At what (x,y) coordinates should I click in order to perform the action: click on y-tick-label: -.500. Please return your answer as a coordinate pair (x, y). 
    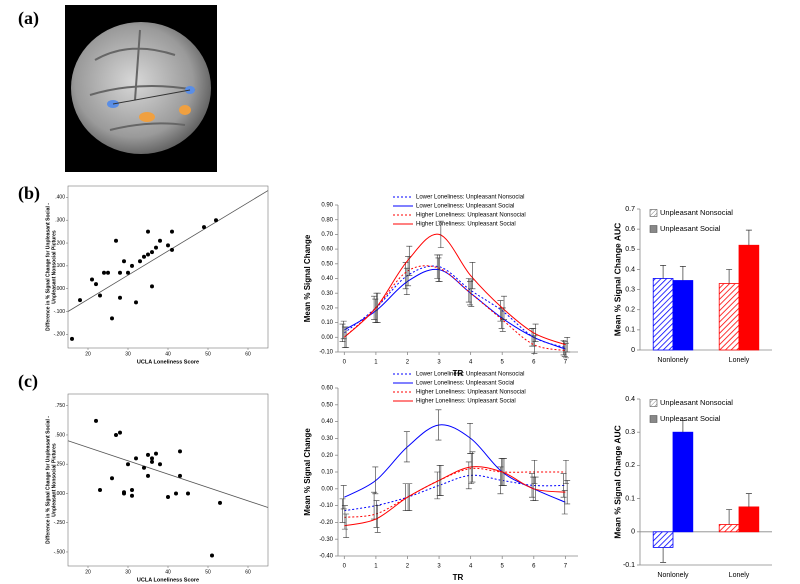
    Looking at the image, I should click on (60, 552).